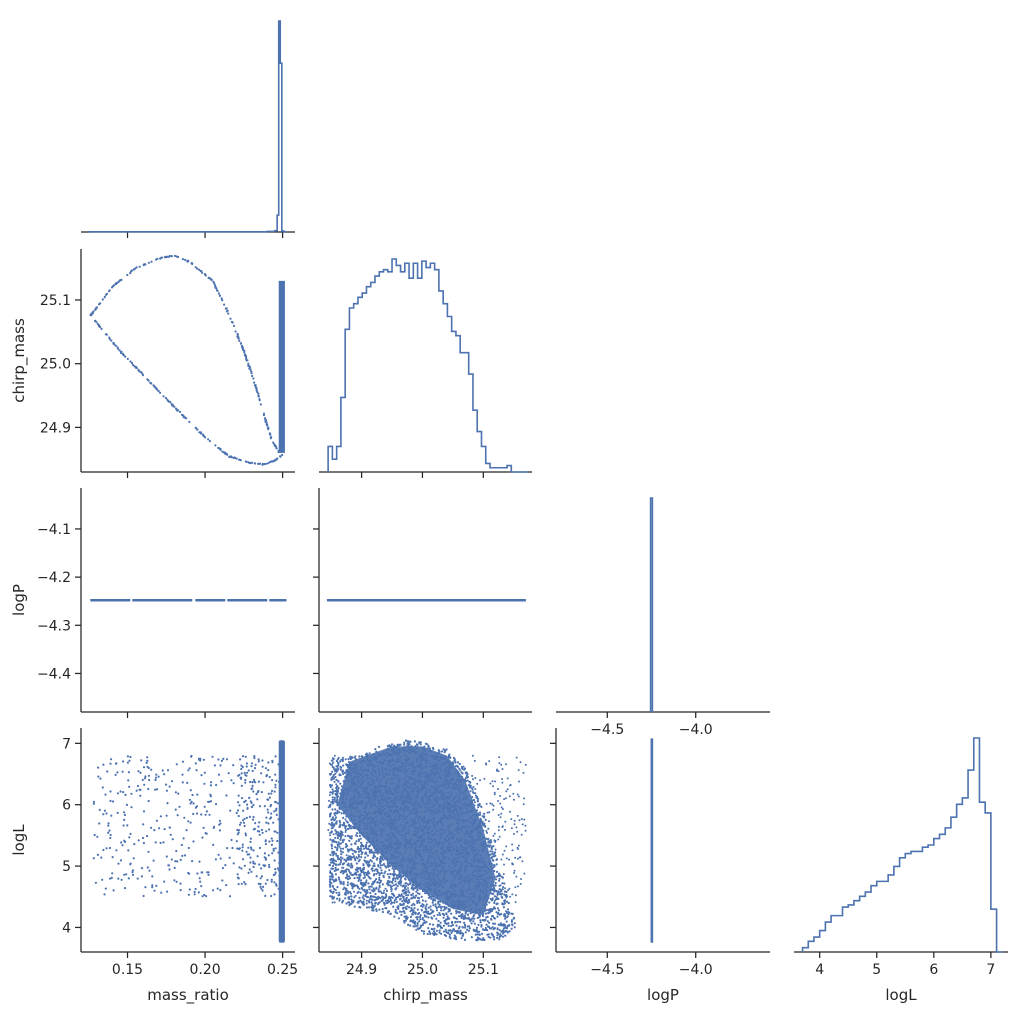 This screenshot has height=1013, width=1019. I want to click on panel-chirp_mass-mass_ratio-axes: 24.9 25.0 25.1, so click(167, 363).